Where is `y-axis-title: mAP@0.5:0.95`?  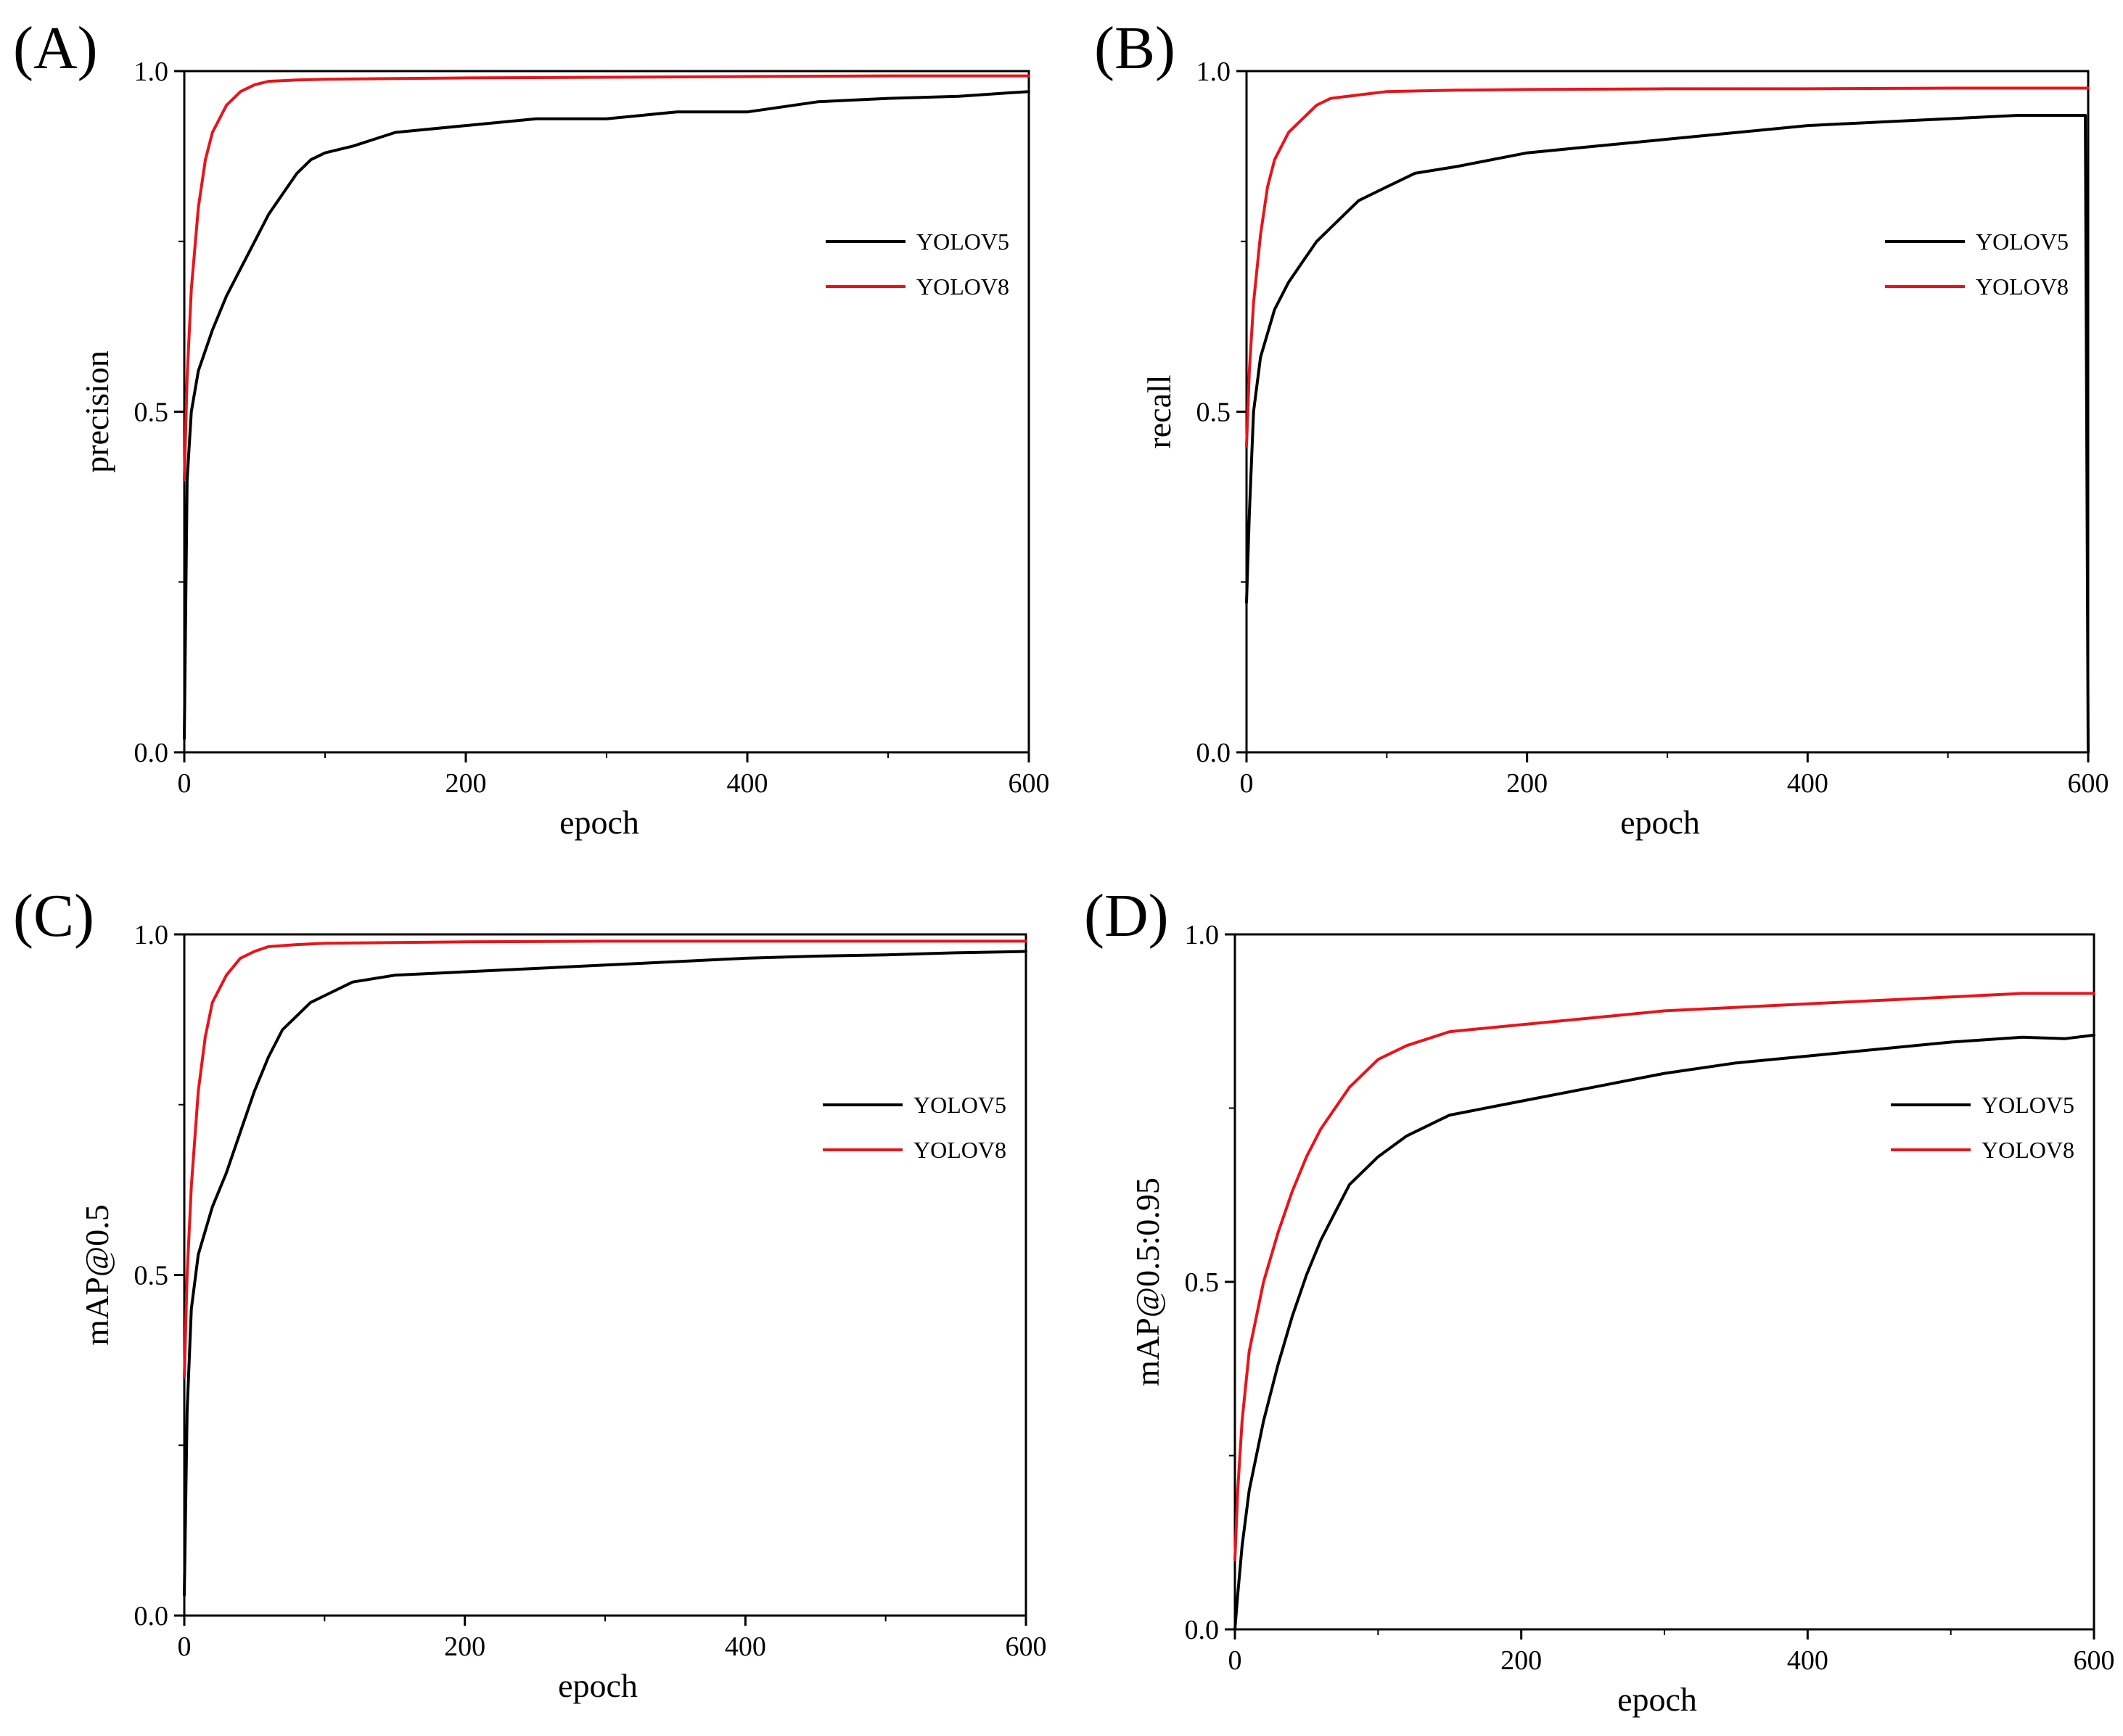 y-axis-title: mAP@0.5:0.95 is located at coordinates (1147, 1281).